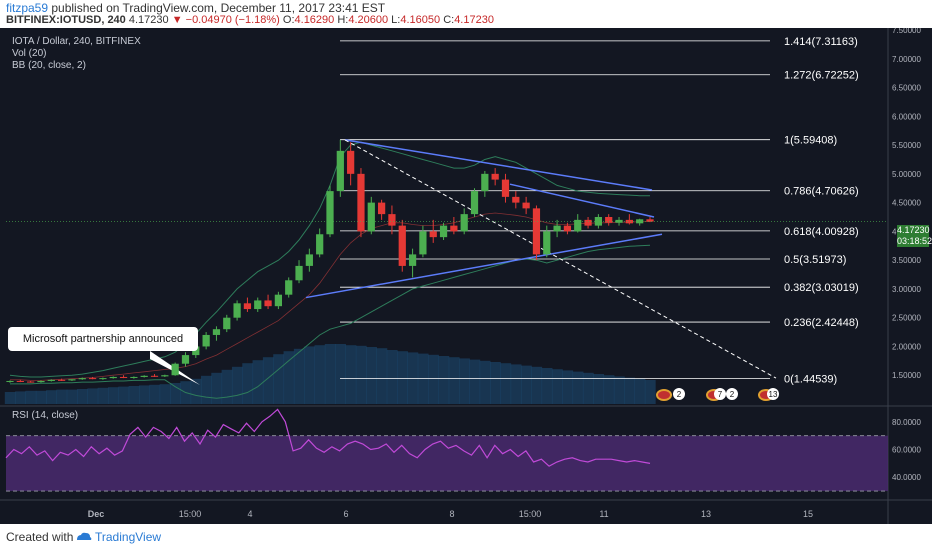  Describe the element at coordinates (810, 379) in the screenshot. I see `fib-level-label: 0(1.44539)` at that location.